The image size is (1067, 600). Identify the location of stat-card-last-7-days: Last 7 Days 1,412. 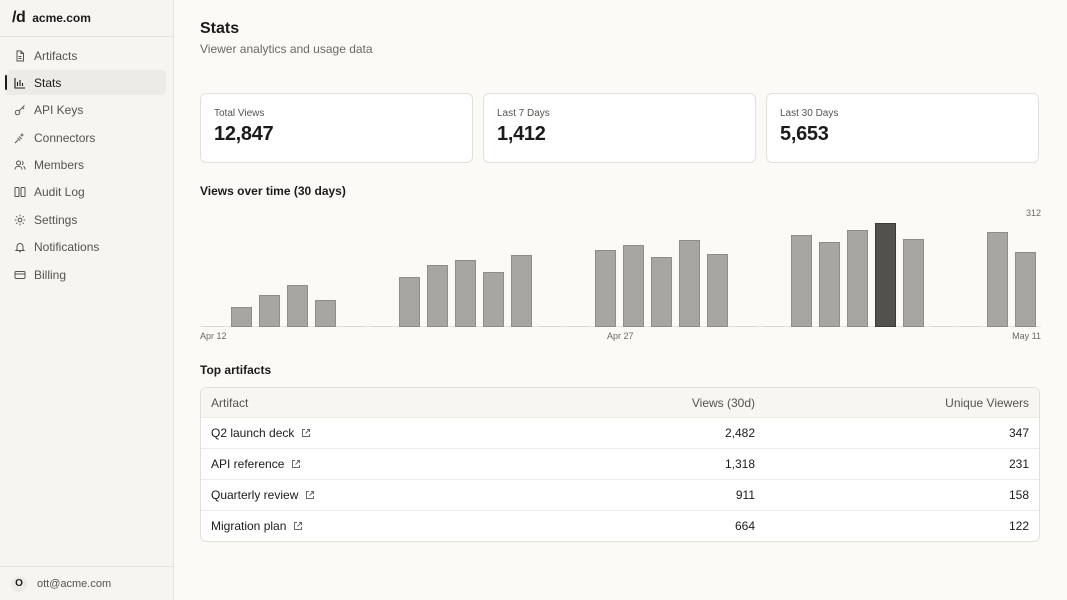
(619, 128).